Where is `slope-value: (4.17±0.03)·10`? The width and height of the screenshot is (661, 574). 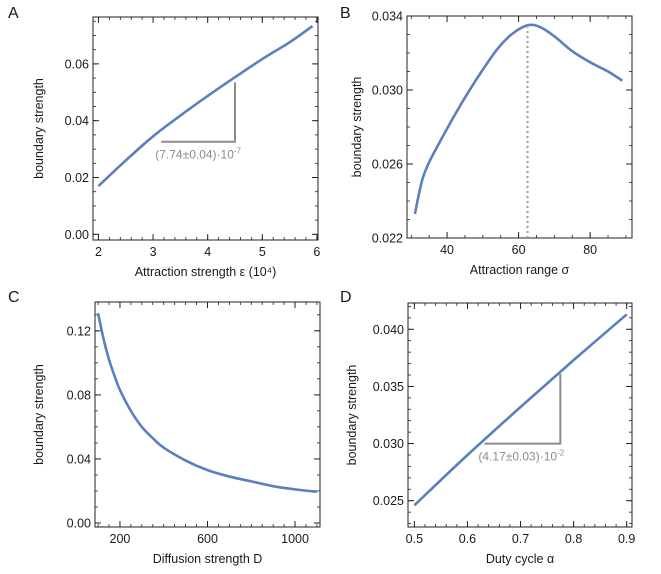 slope-value: (4.17±0.03)·10 is located at coordinates (517, 457).